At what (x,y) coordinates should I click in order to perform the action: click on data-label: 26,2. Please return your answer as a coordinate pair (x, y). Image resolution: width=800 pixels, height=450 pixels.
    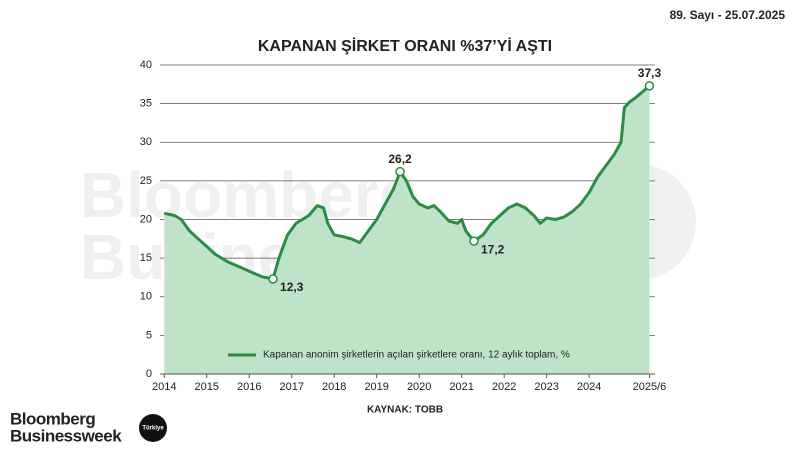
    Looking at the image, I should click on (400, 159).